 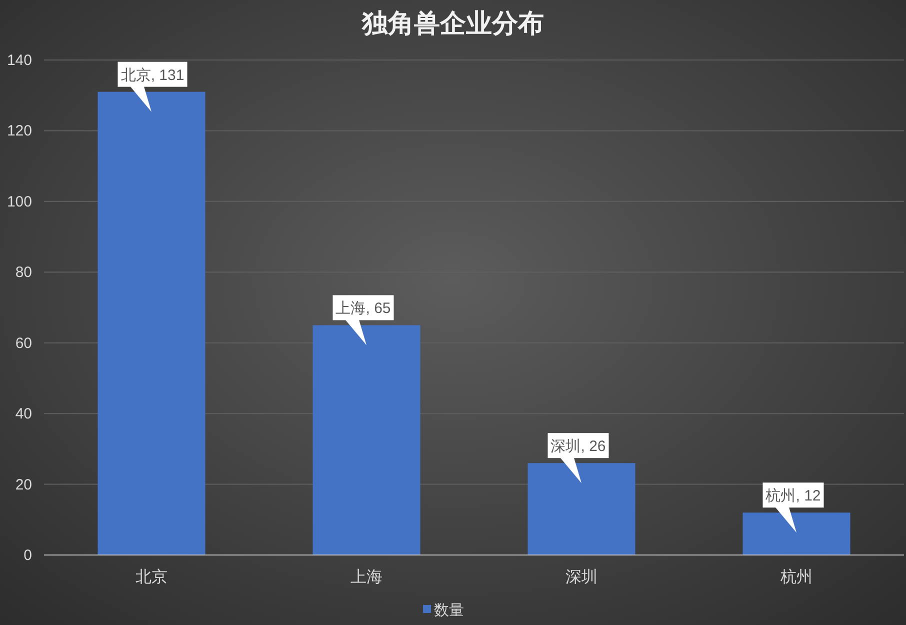 I want to click on chart-title: 独角兽企业分布, so click(x=452, y=23).